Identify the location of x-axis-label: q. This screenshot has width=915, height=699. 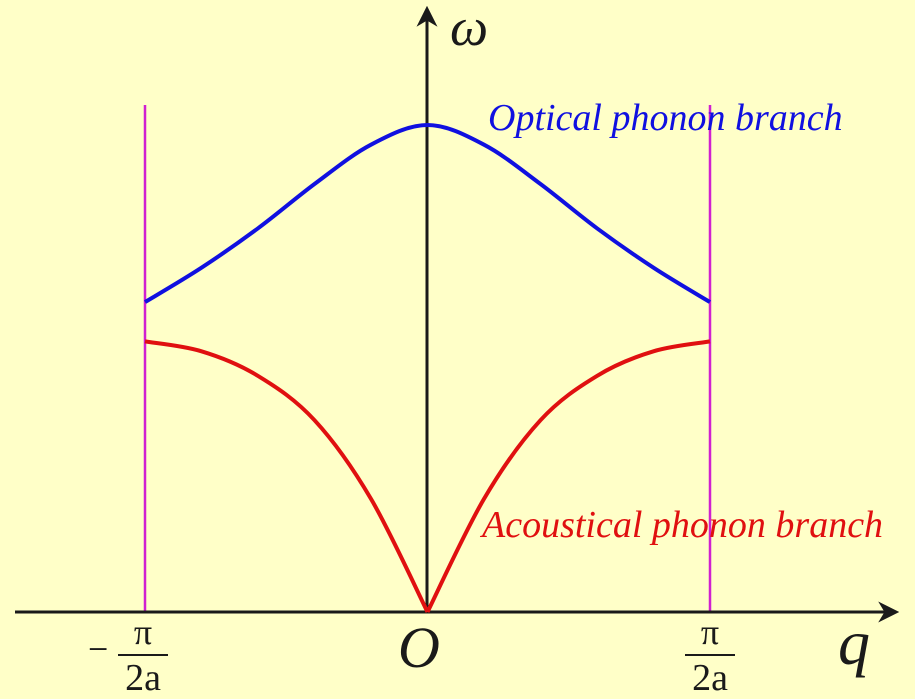
(854, 642).